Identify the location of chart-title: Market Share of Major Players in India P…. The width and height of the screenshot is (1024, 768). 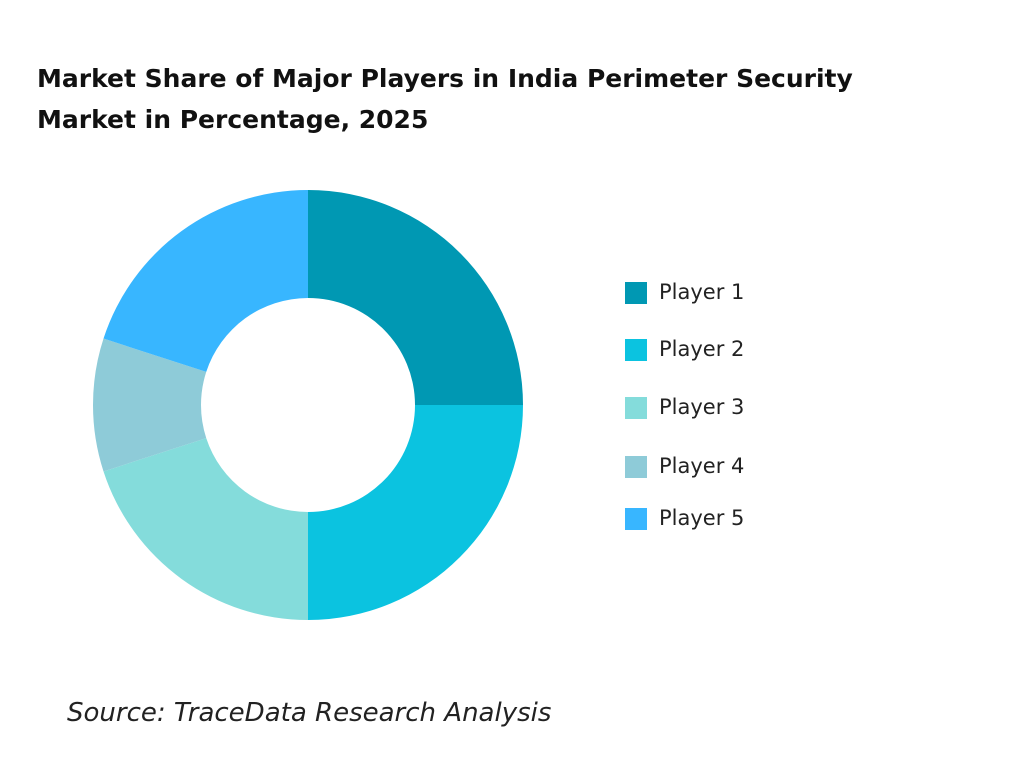
(445, 99).